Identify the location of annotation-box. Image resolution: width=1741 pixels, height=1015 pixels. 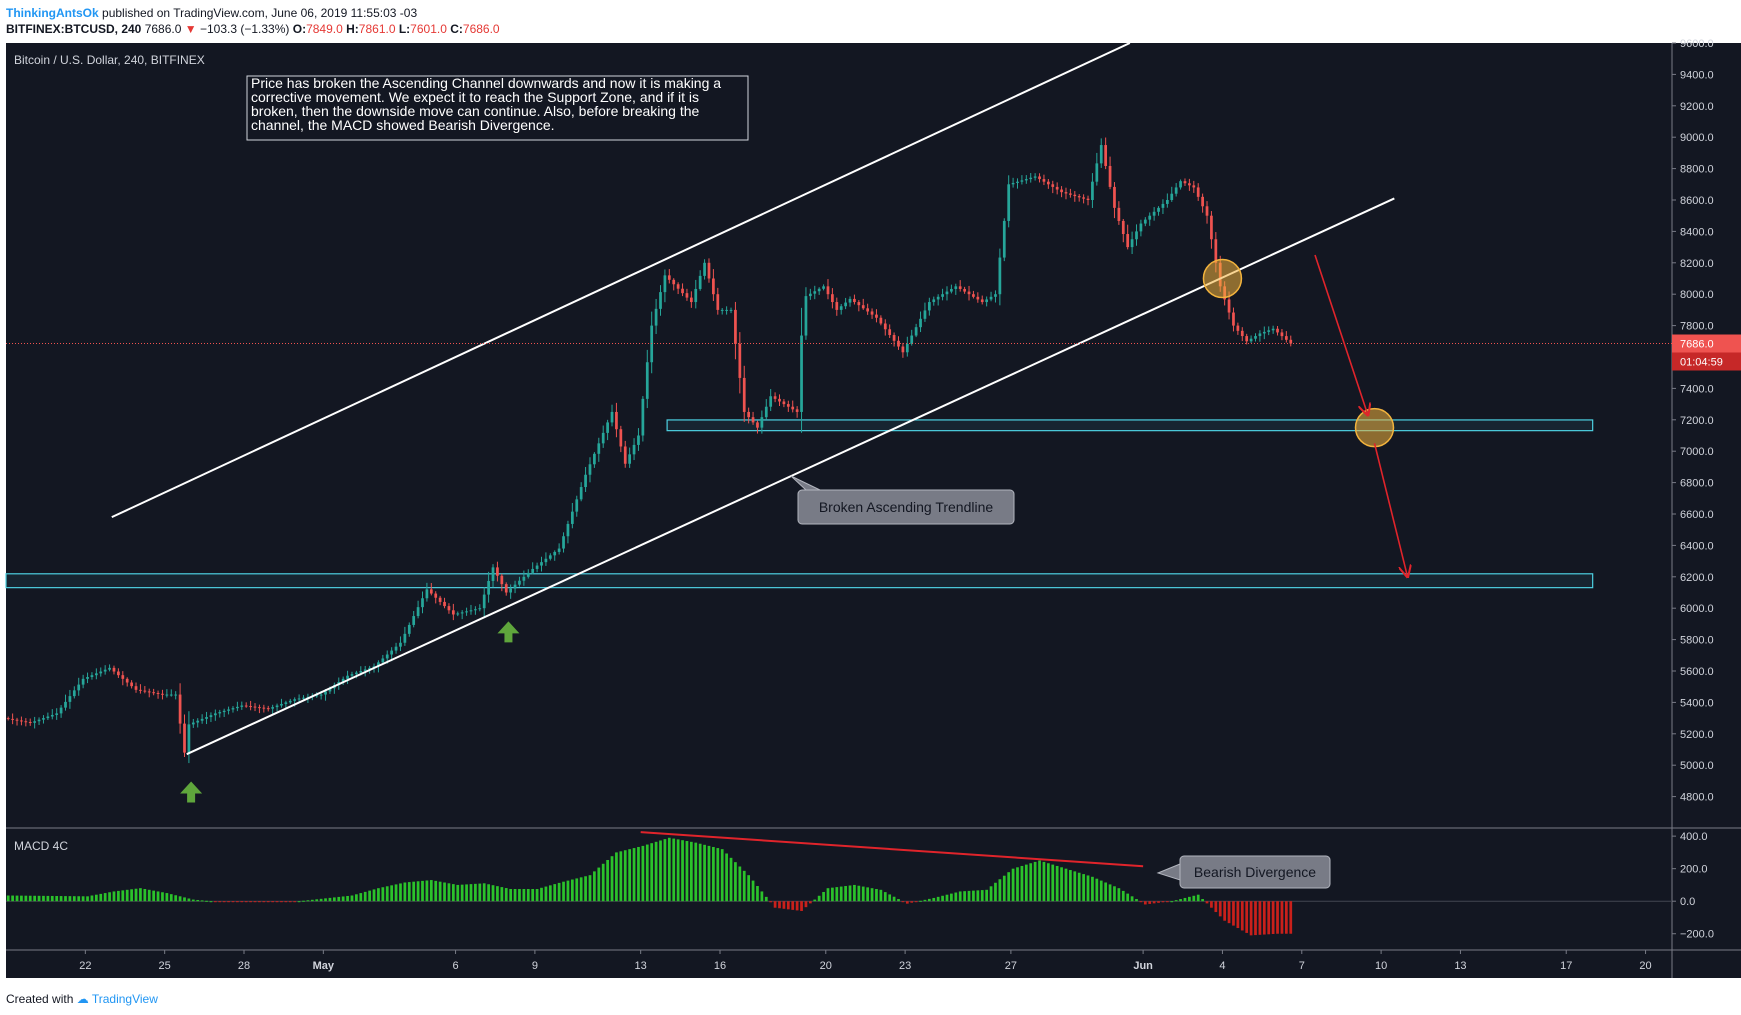
(497, 108).